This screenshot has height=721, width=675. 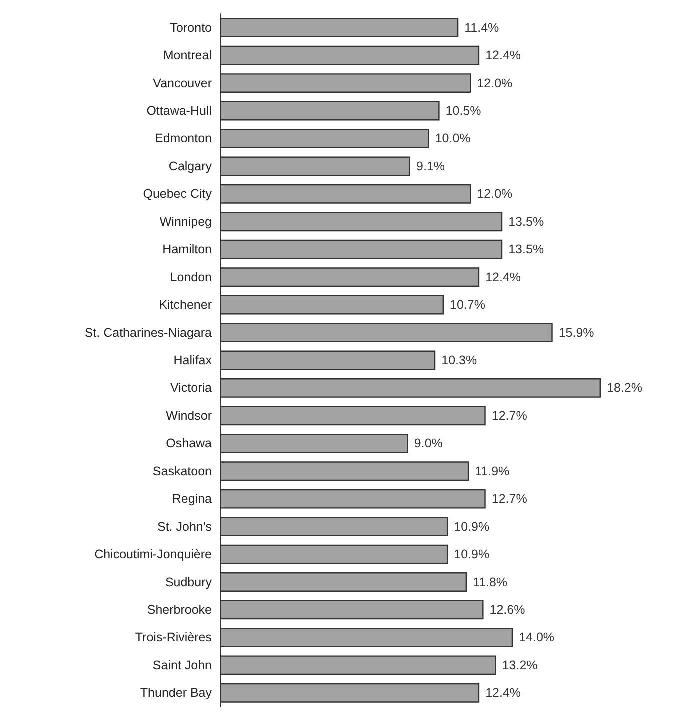 What do you see at coordinates (193, 361) in the screenshot?
I see `y-tick-label: Halifax` at bounding box center [193, 361].